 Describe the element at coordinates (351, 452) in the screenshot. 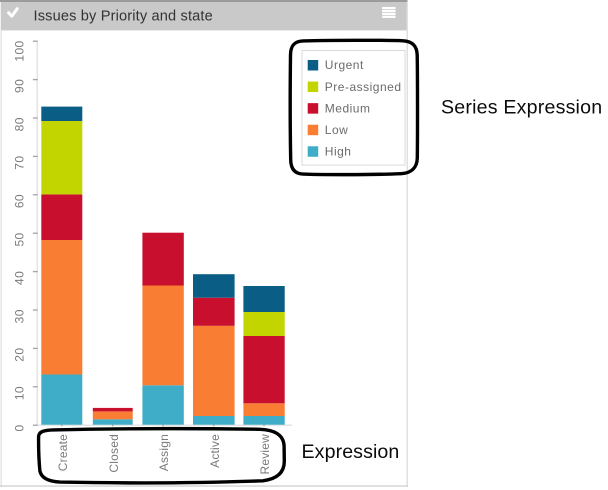

I see `svg-text: Expression` at that location.